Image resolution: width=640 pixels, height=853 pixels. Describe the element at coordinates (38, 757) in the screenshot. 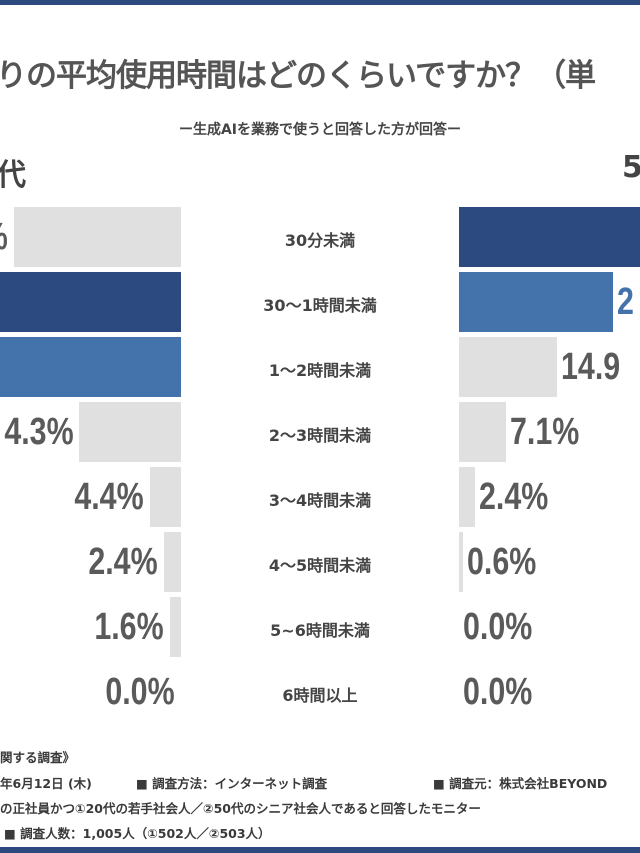

I see `footer-survey-name: 関する調査》` at that location.